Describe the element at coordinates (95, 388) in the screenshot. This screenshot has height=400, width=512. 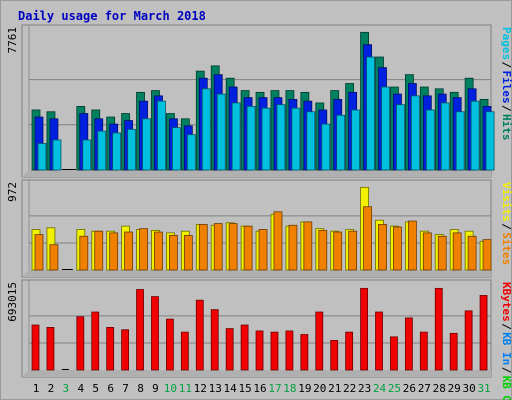
I see `x-tick-label: 5` at that location.